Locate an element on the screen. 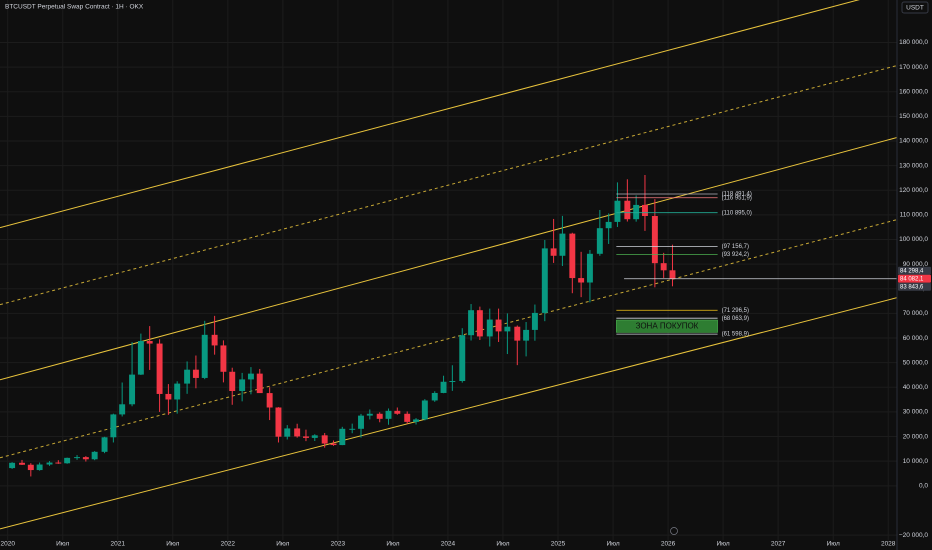 The height and width of the screenshot is (550, 932). x-tick-label: 2024 is located at coordinates (448, 544).